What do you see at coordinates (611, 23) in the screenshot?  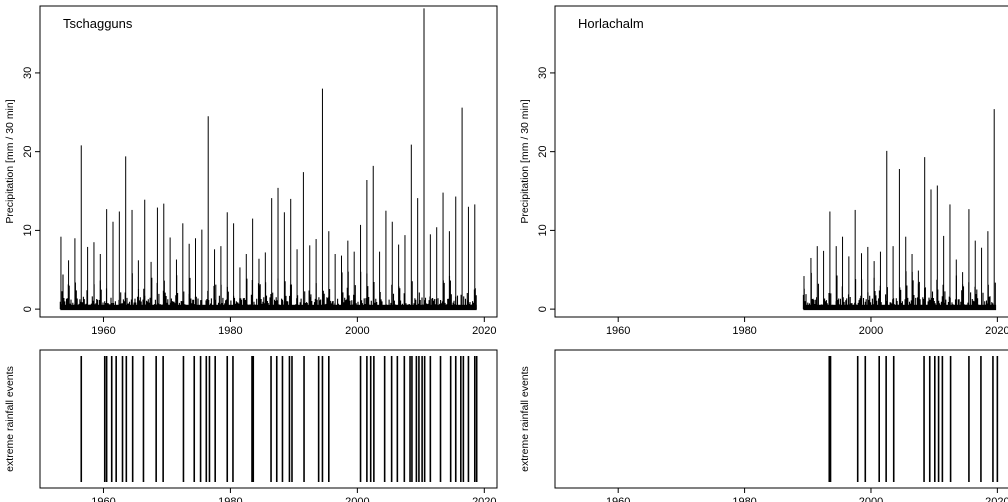 I see `panel-title: Horlachalm` at bounding box center [611, 23].